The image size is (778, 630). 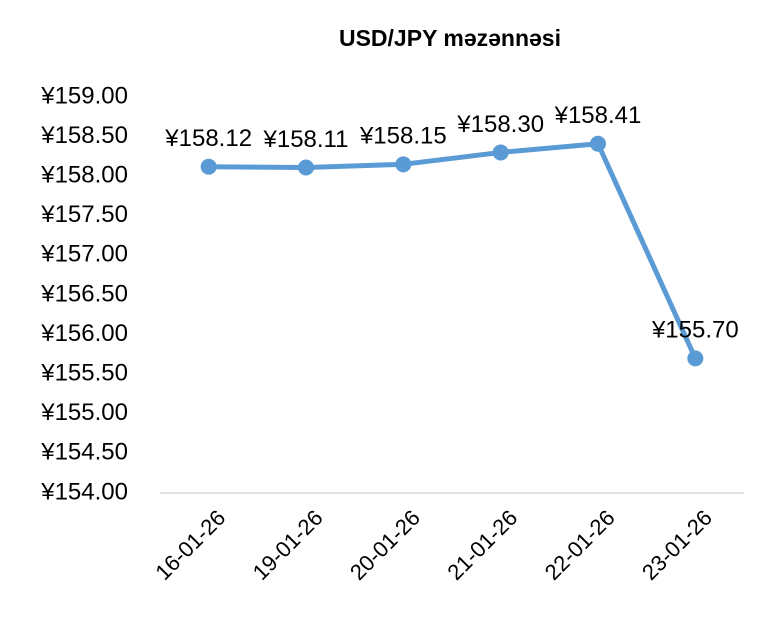 What do you see at coordinates (208, 138) in the screenshot?
I see `data-label: ¥158.12` at bounding box center [208, 138].